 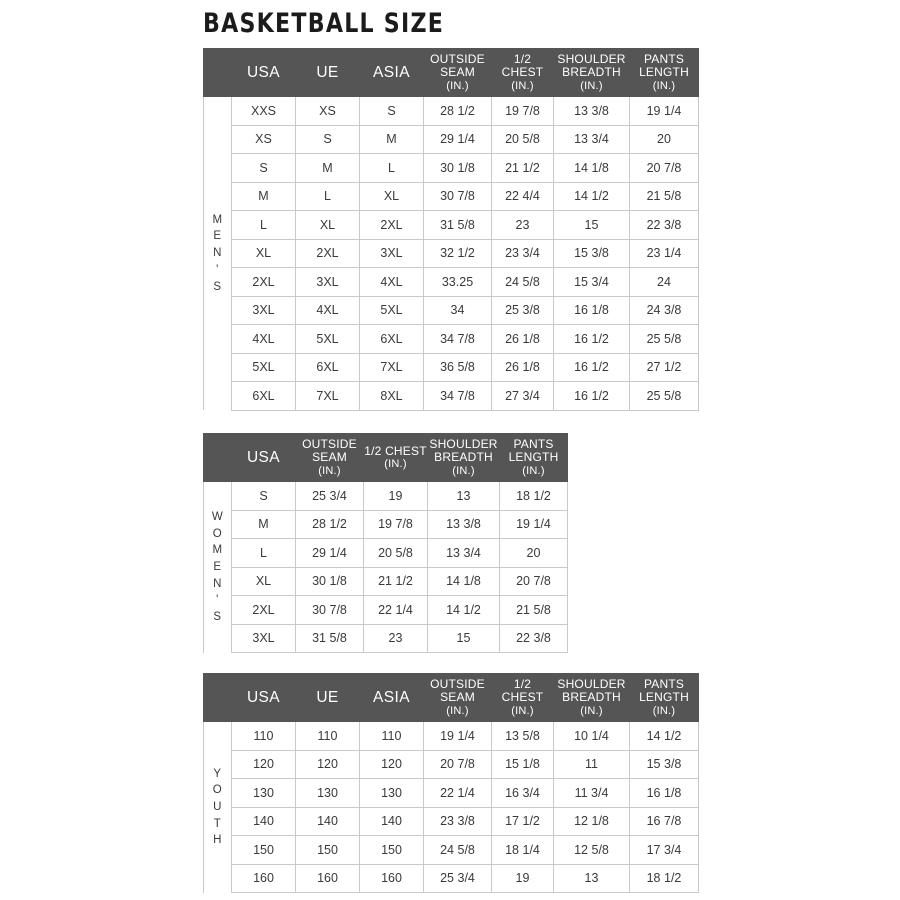 I want to click on table-row: 140 140 140 23 3/8 17 1/2 12 1/8 16 7/8, so click(x=451, y=821).